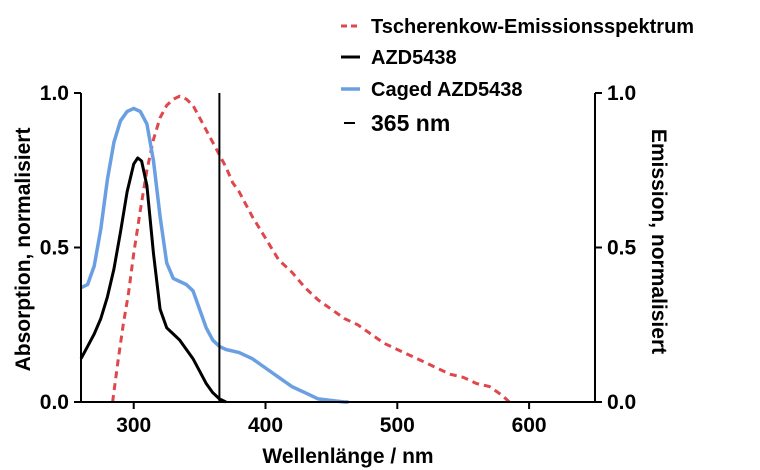 The image size is (760, 470). I want to click on legend-label-tscherenkow-emissionsspektrum: Tscherenkow-Emissionsspektrum, so click(532, 27).